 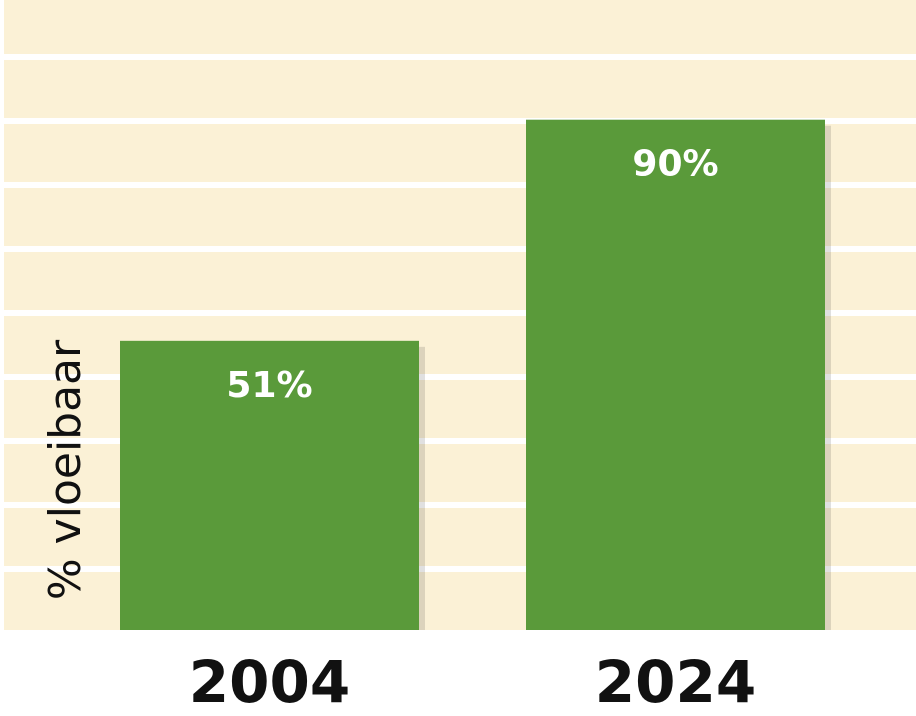 I want to click on category-label-2004: 2004, so click(x=269, y=682).